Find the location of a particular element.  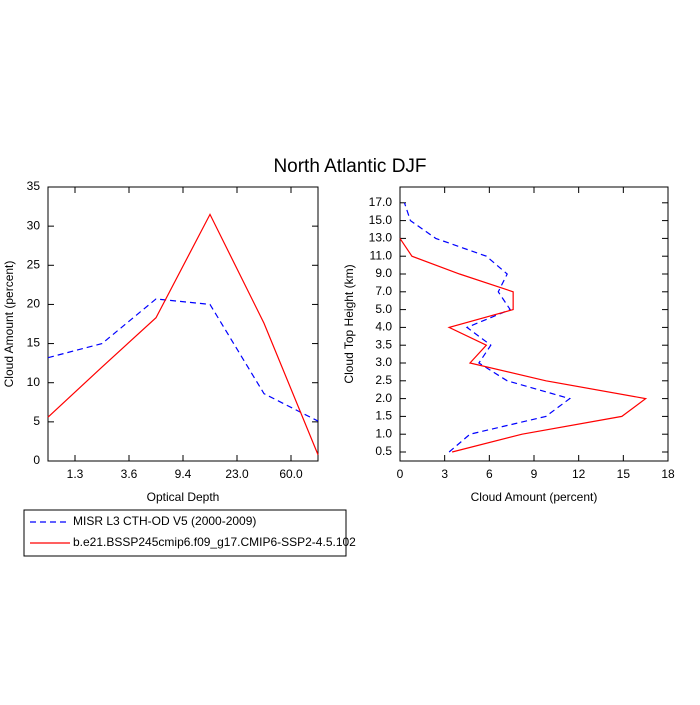

y-tick-label: 3.0 is located at coordinates (383, 362).